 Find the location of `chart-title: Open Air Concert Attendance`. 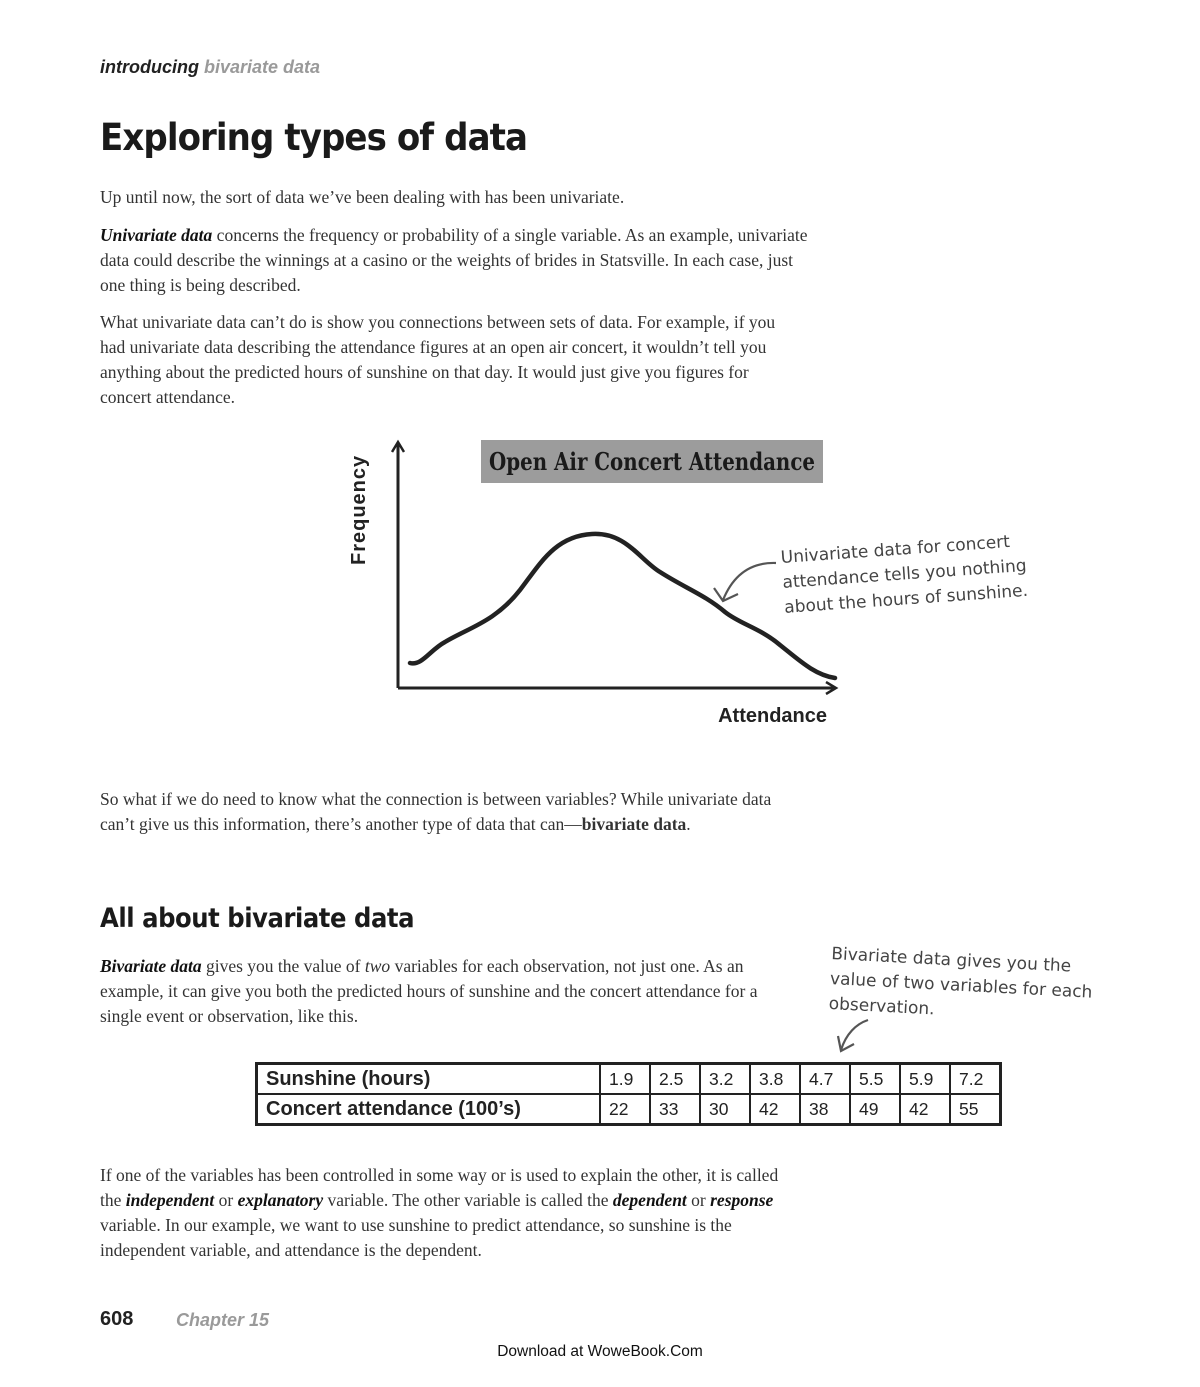

chart-title: Open Air Concert Attendance is located at coordinates (652, 461).